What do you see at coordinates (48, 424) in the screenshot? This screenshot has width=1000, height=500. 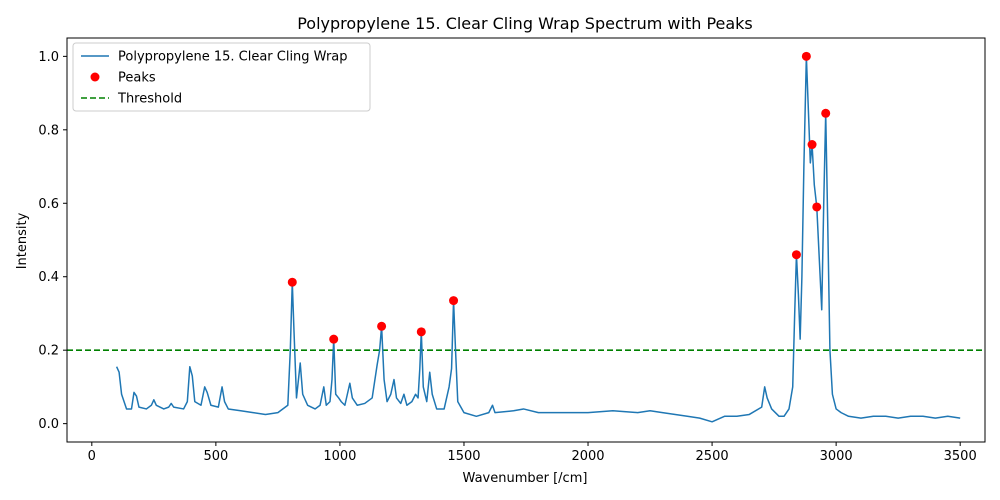 I see `y-tick-label: 0.0` at bounding box center [48, 424].